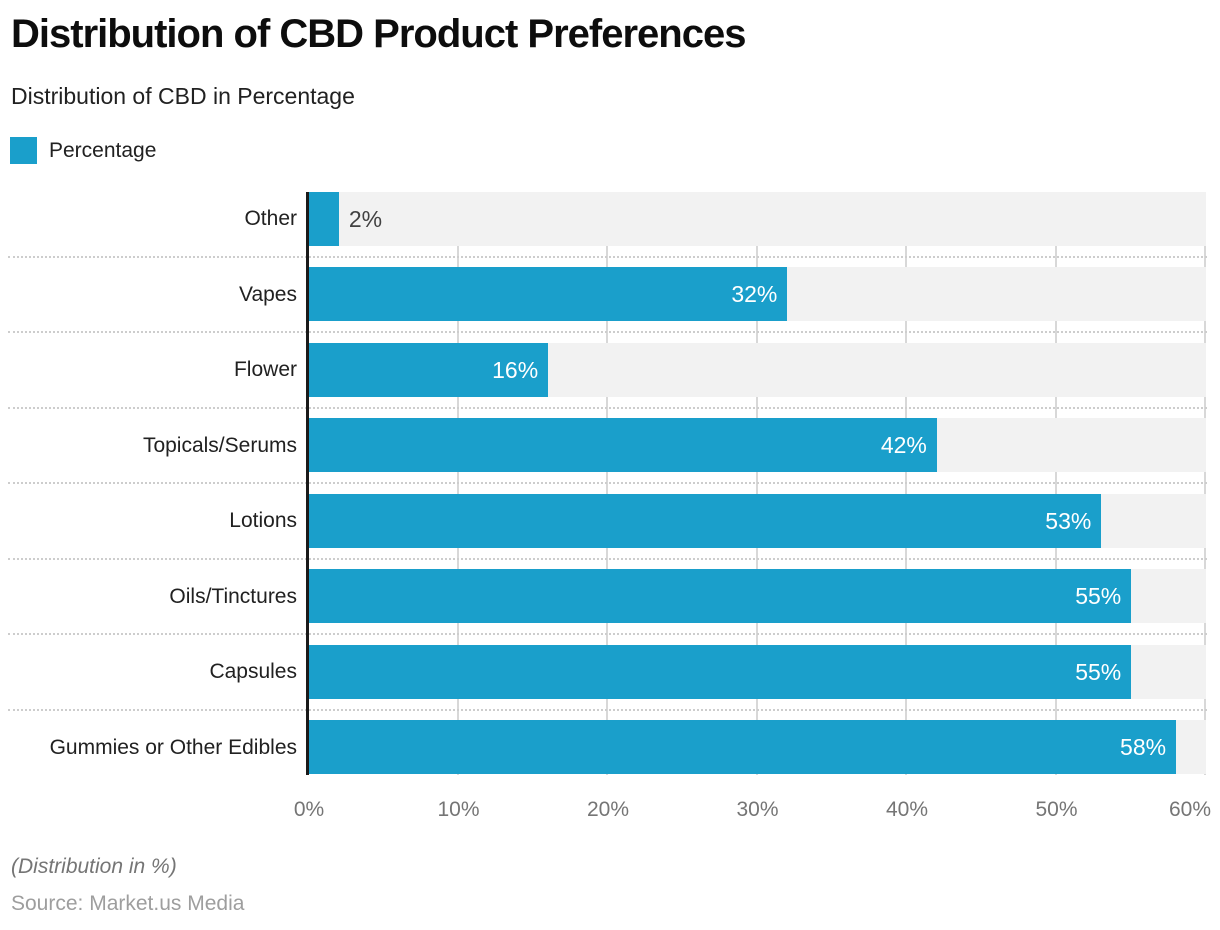  What do you see at coordinates (720, 671) in the screenshot?
I see `bar-capsules: 55%` at bounding box center [720, 671].